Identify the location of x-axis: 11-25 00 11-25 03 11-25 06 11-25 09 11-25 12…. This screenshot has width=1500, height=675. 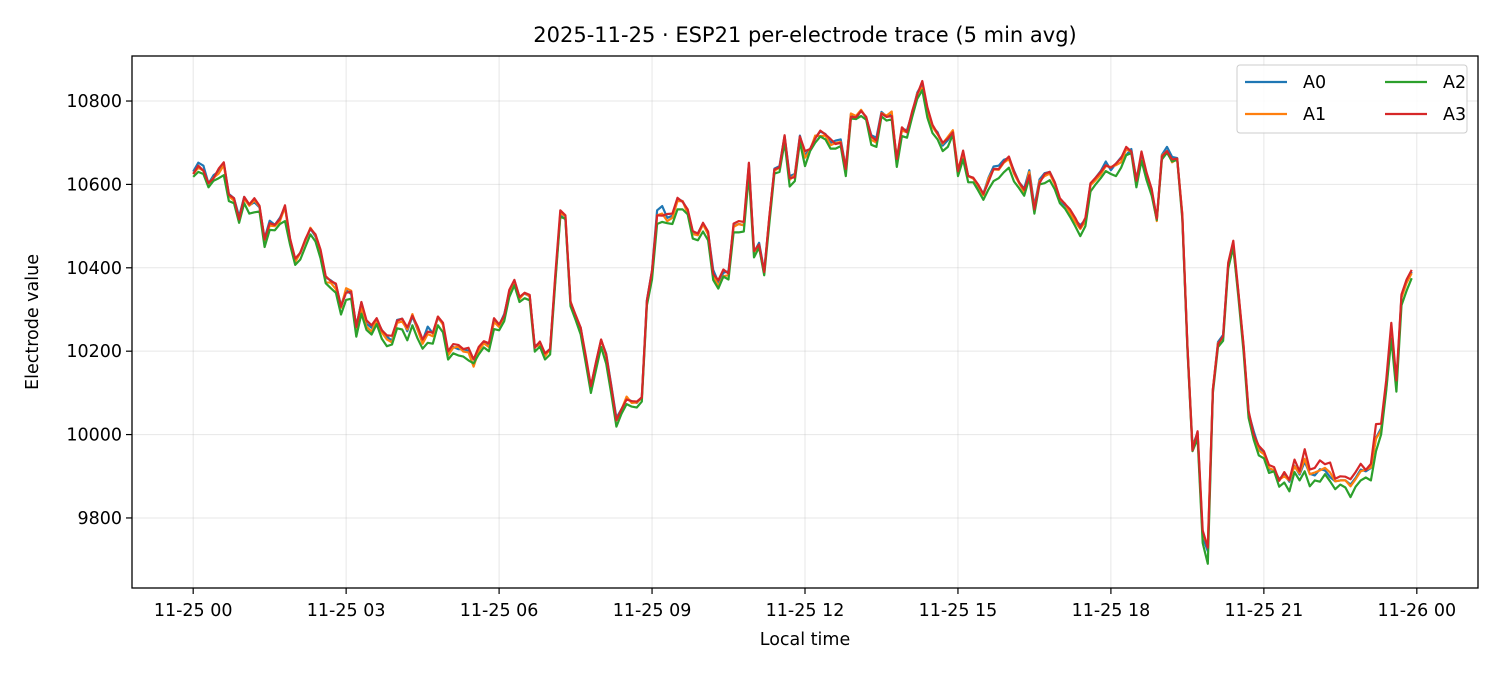
(805, 604).